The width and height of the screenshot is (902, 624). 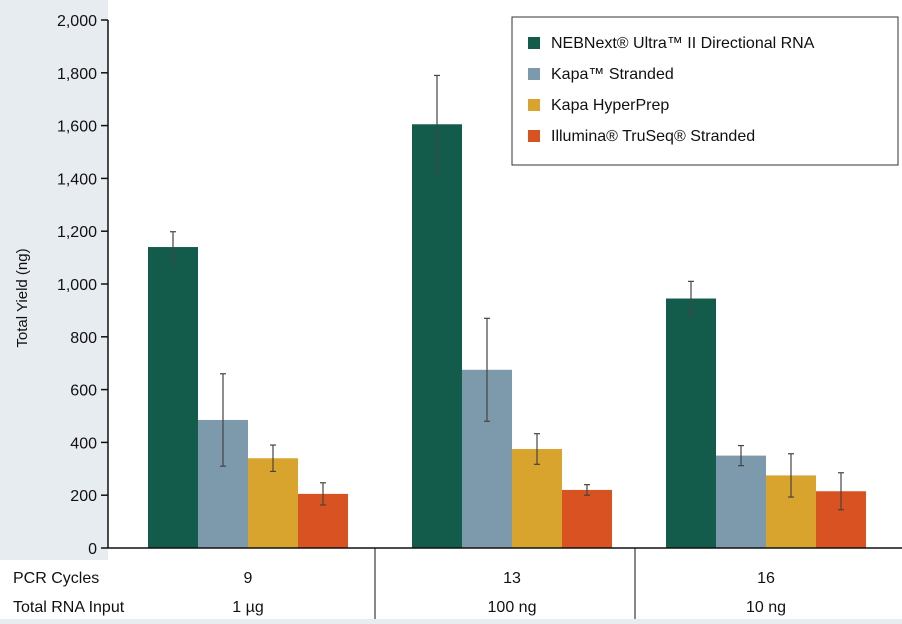 I want to click on rna-input-value: 1 µg, so click(x=247, y=607).